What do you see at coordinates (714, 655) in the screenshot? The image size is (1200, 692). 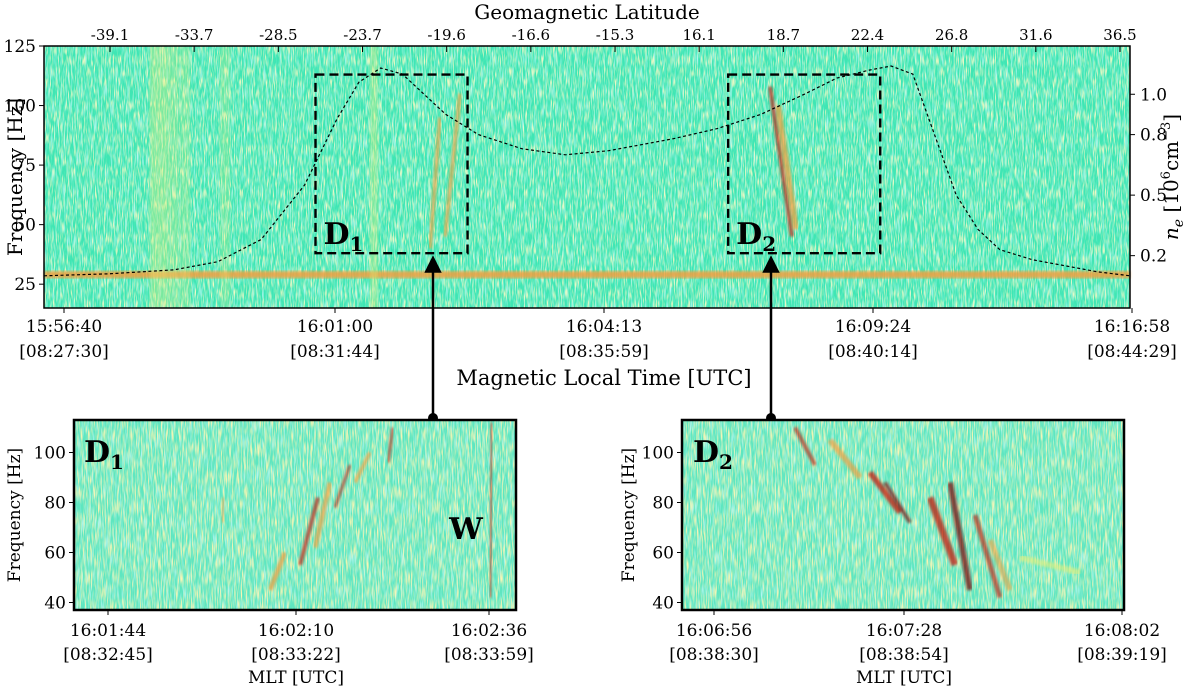 I see `xtick-mlt: [08:38:30]` at bounding box center [714, 655].